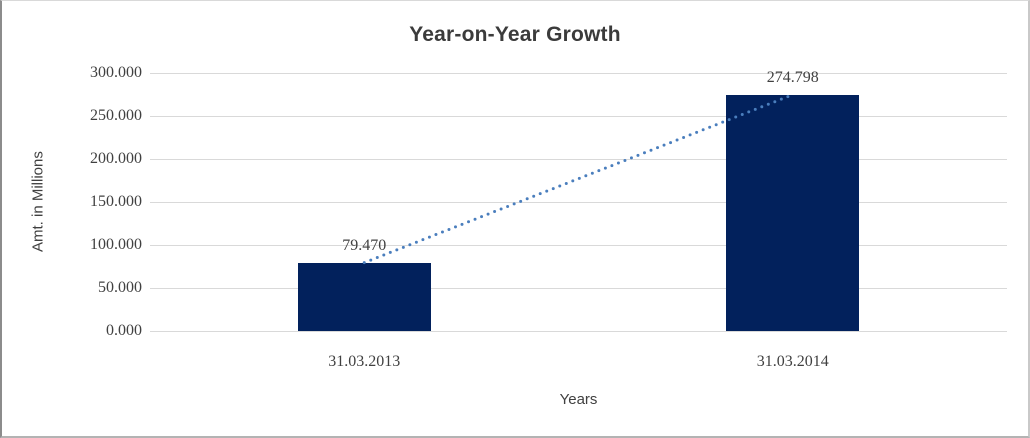 The width and height of the screenshot is (1030, 438). Describe the element at coordinates (364, 245) in the screenshot. I see `bar-value-label: 79.470` at that location.